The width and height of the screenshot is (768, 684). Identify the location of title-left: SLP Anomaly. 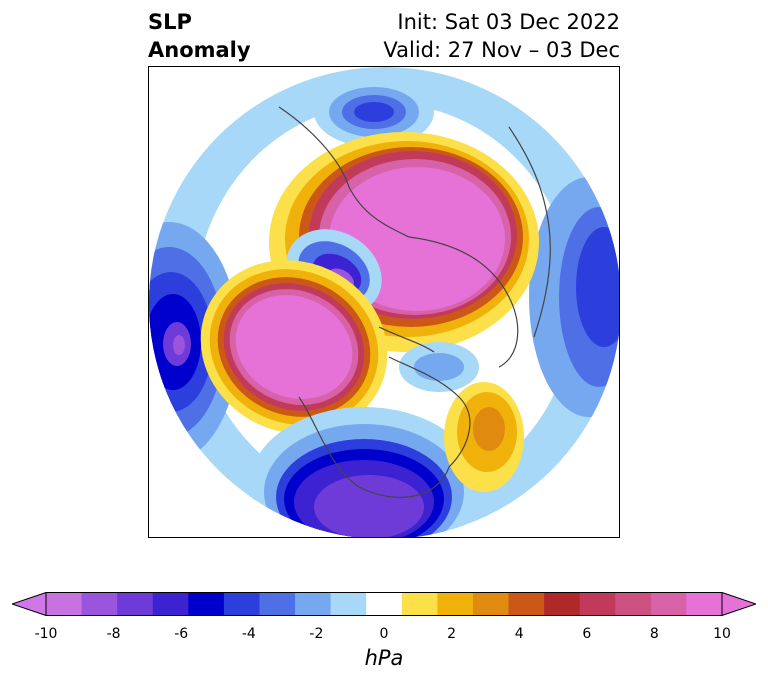
(199, 36).